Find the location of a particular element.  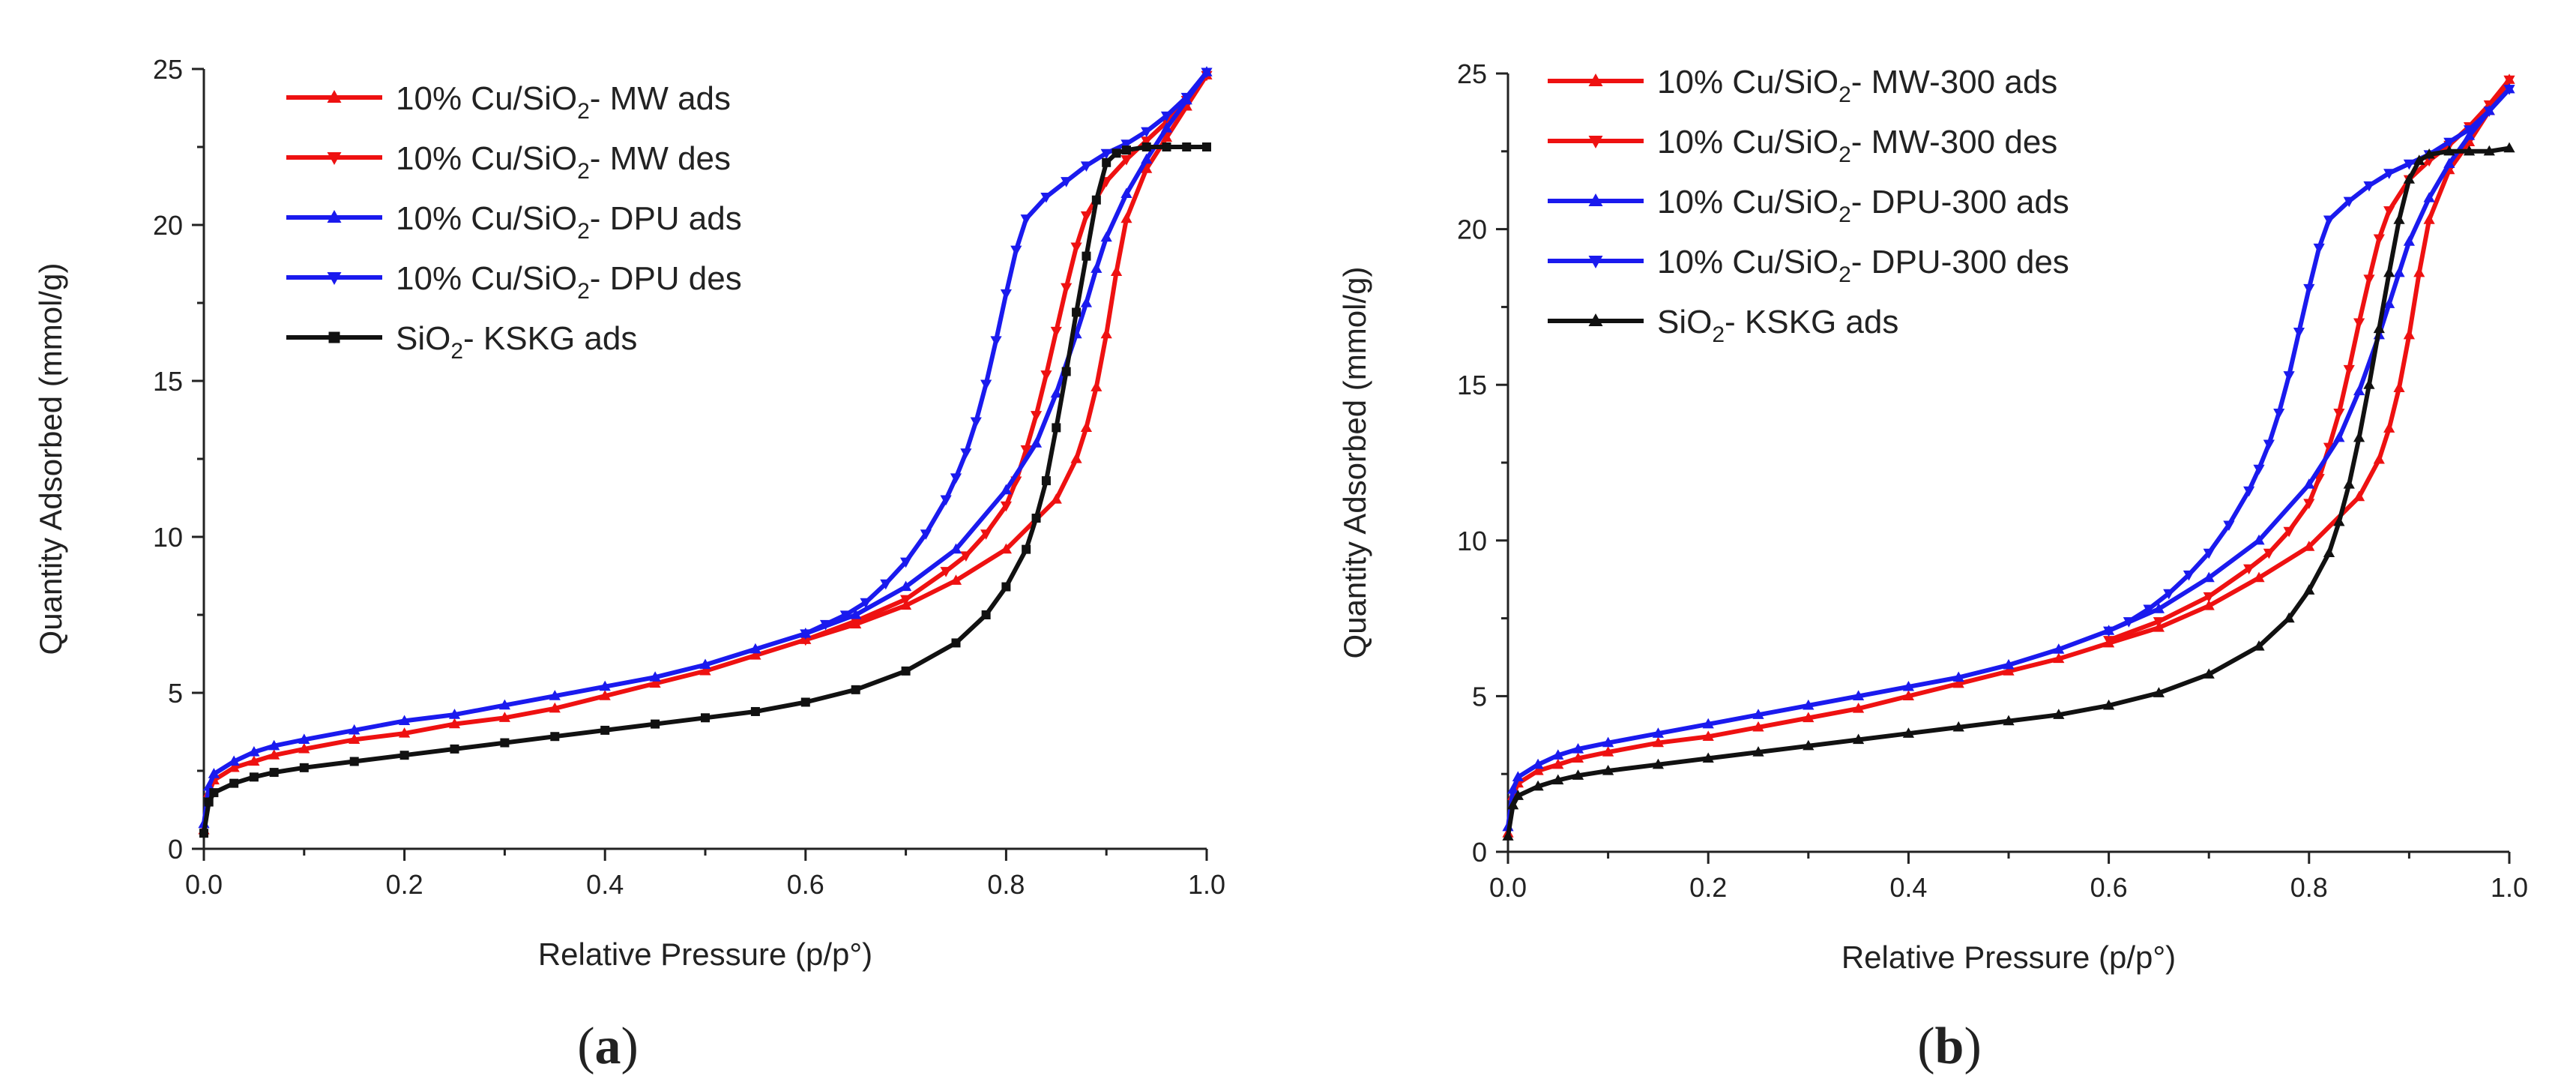

legend-entry-label: 10% Cu/SiO2- MW des is located at coordinates (563, 162).